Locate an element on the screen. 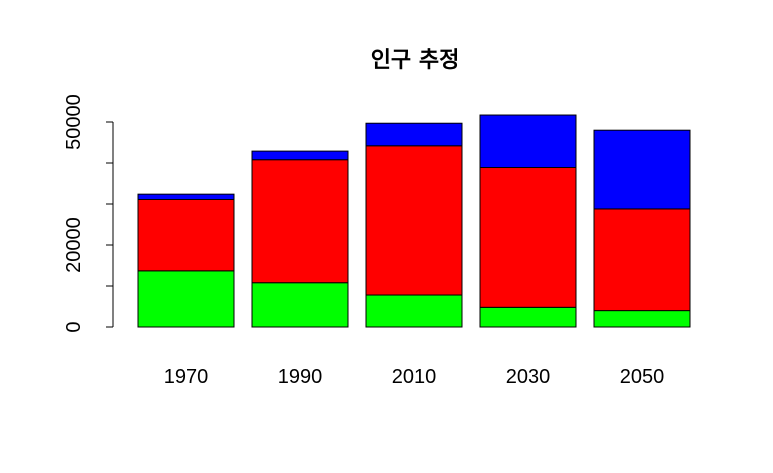 The height and width of the screenshot is (473, 773). y-tick-label: 20000 is located at coordinates (74, 245).